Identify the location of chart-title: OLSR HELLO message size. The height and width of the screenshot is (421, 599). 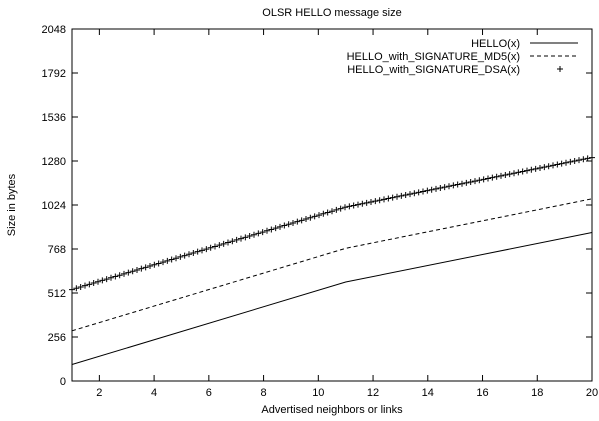
(331, 13).